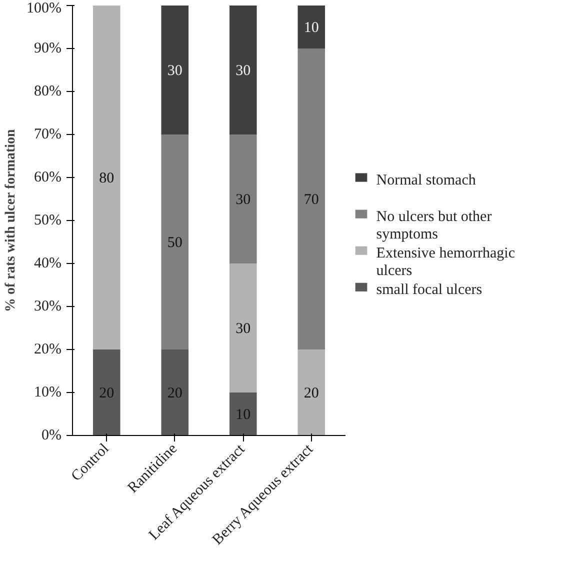  I want to click on y-axis-title: % of rats with ulcer formation, so click(11, 220).